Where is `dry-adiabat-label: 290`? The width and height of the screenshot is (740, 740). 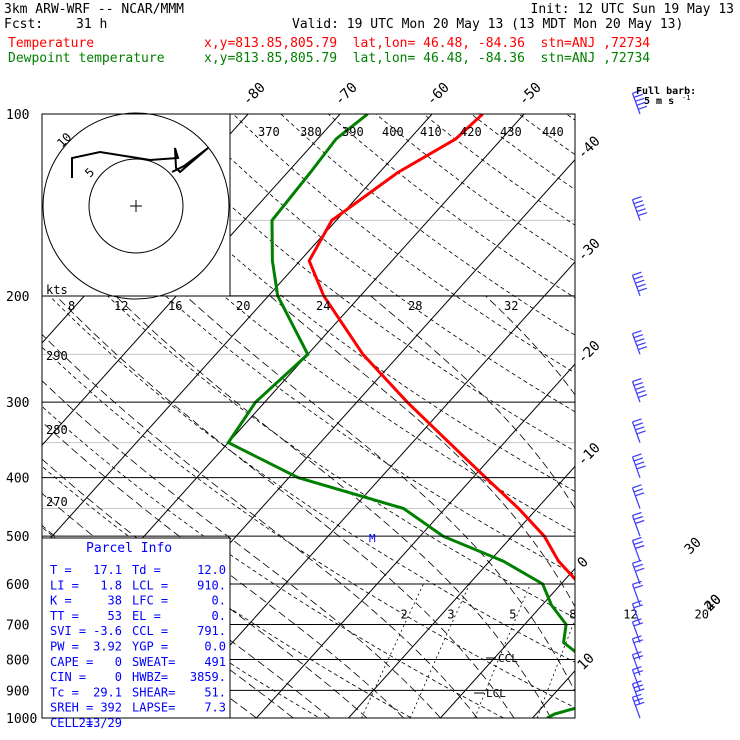 dry-adiabat-label: 290 is located at coordinates (57, 356).